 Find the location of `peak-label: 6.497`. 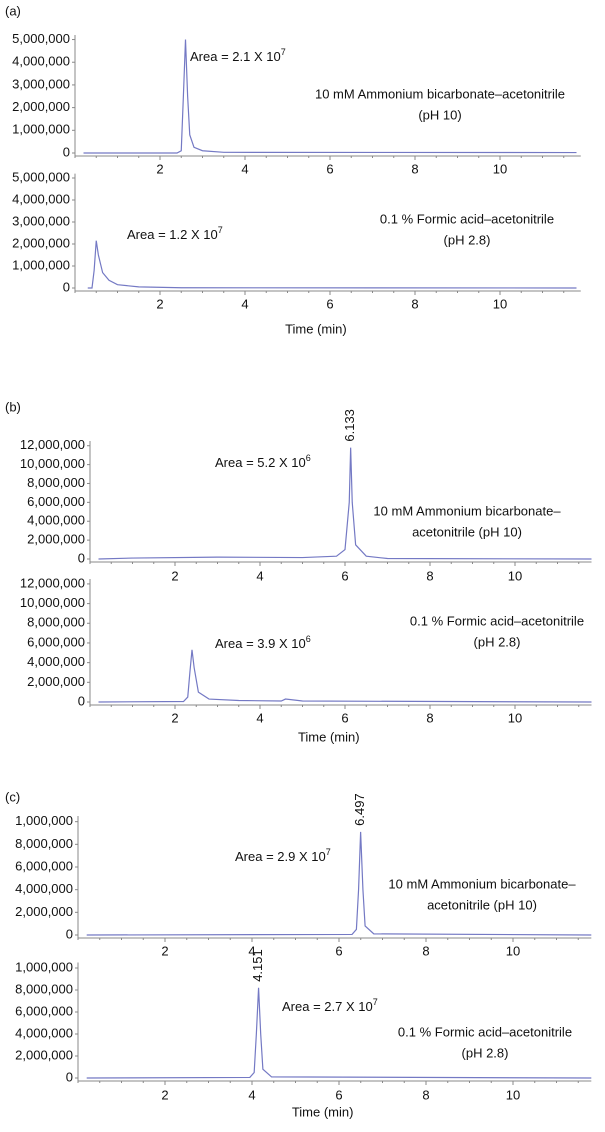

peak-label: 6.497 is located at coordinates (359, 809).